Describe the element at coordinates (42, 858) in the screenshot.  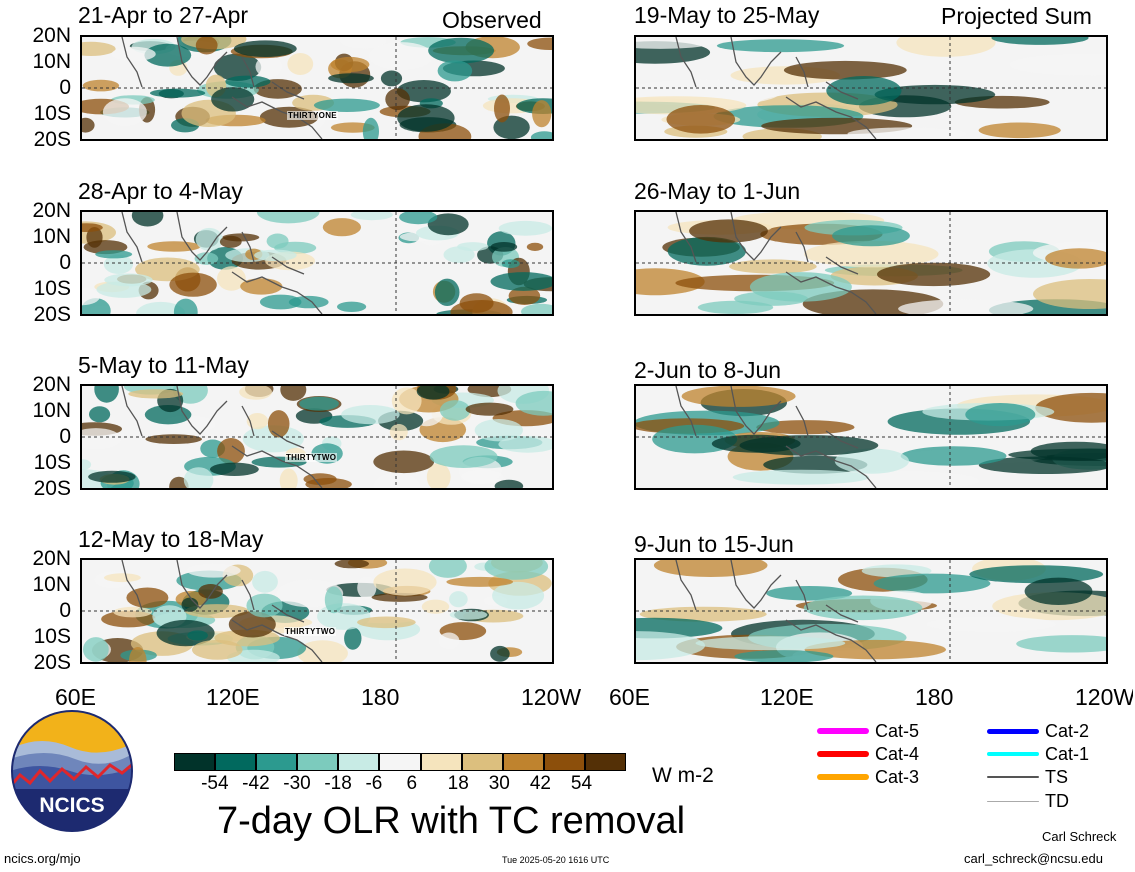
I see `footer-link: ncics.org/mjo` at that location.